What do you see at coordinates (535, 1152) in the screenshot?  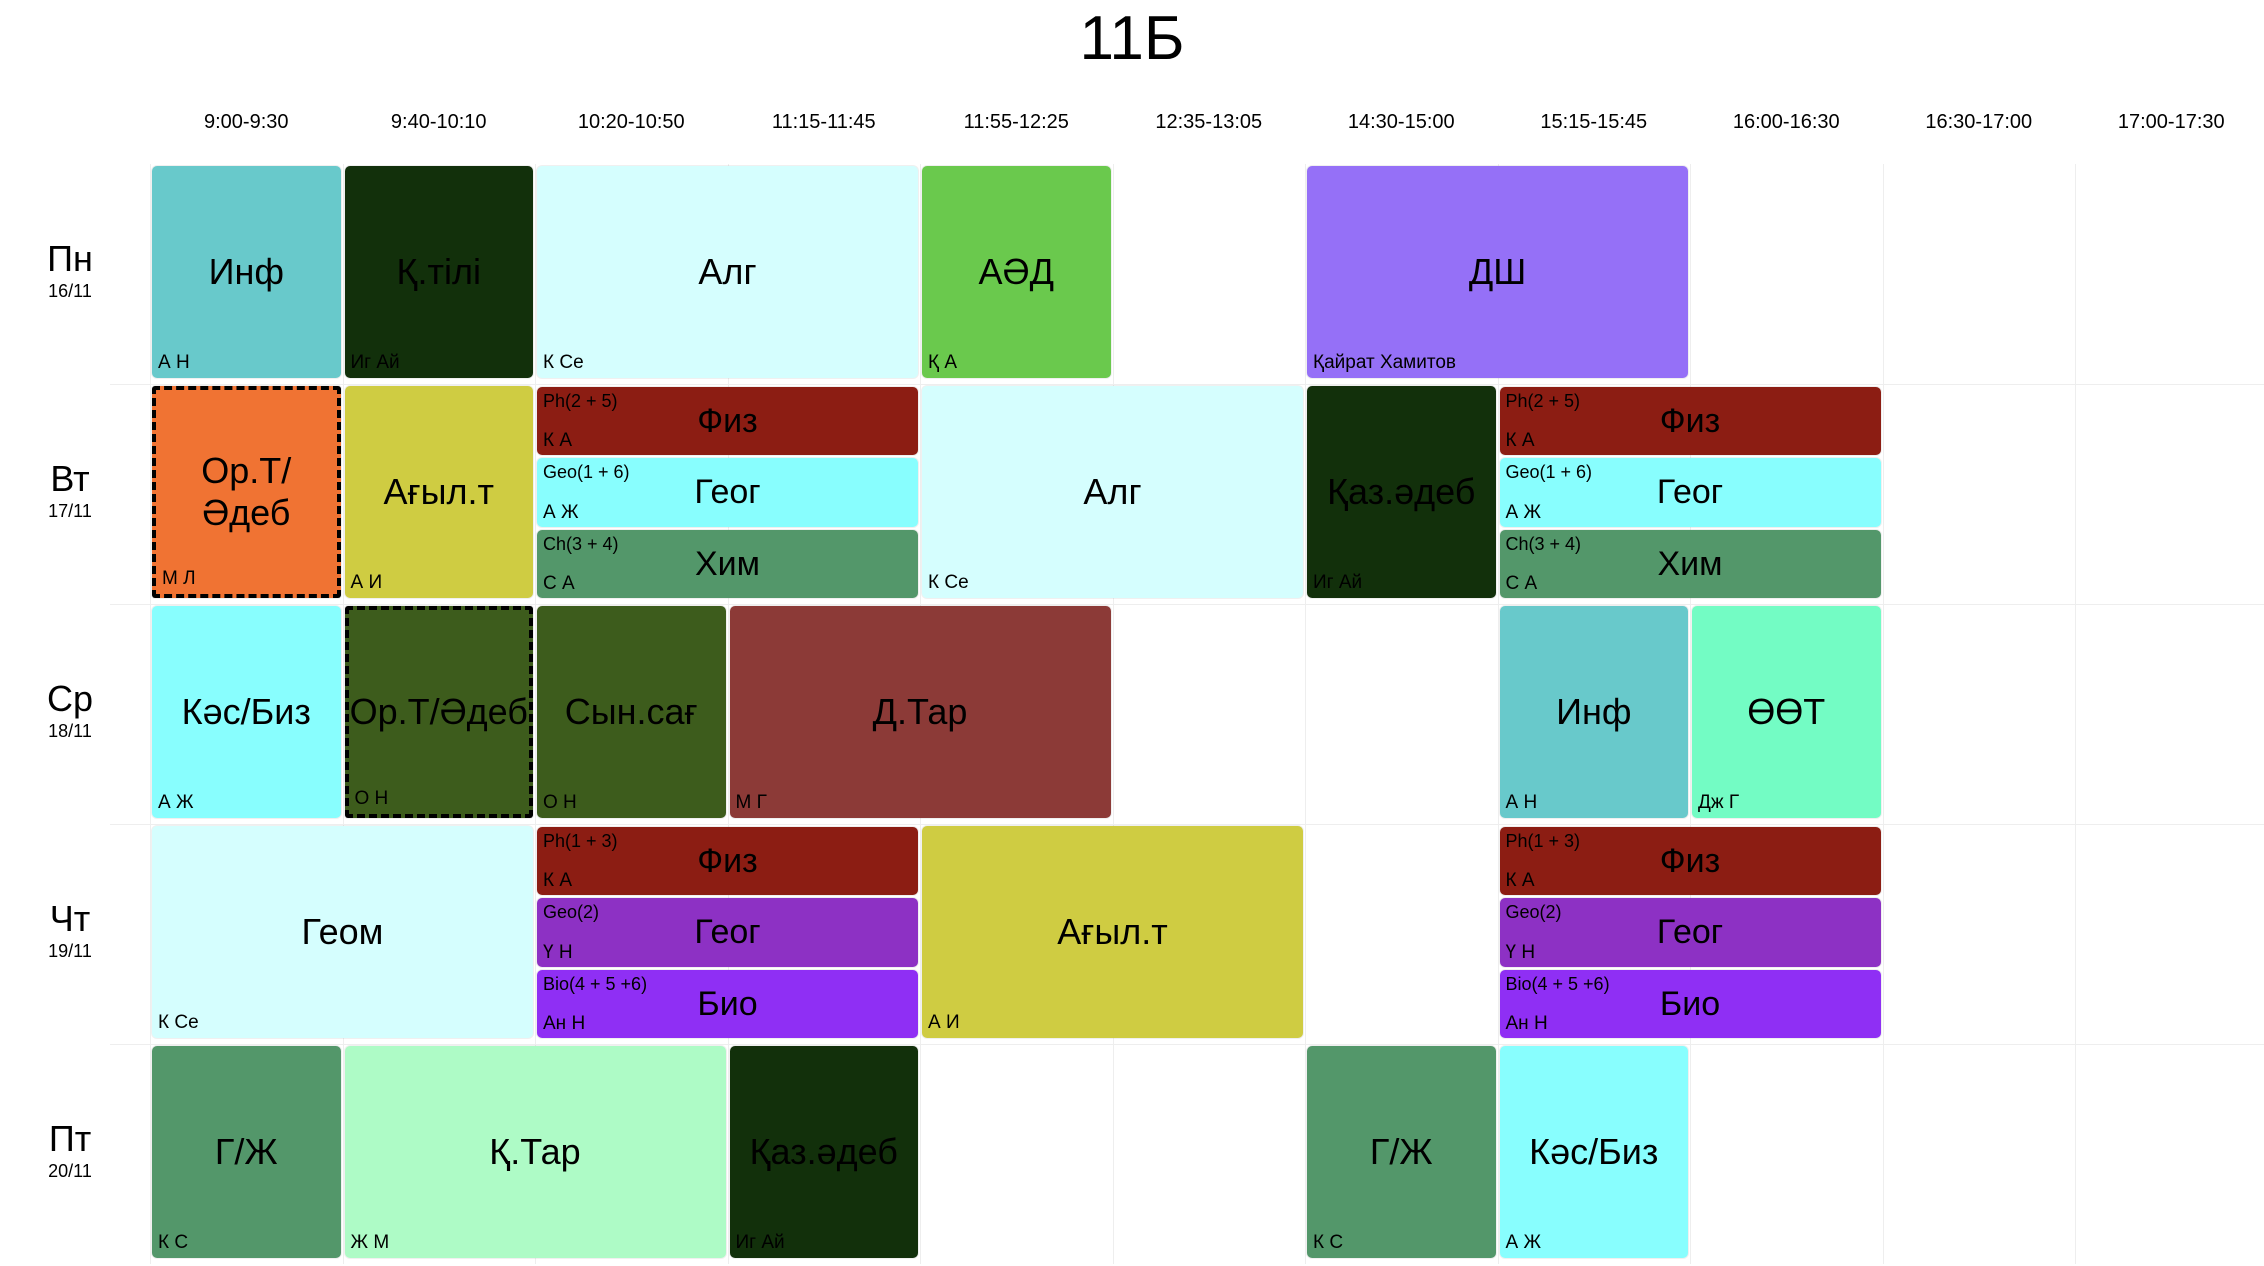 I see `lesson-card: Қ.Тар Ж М` at bounding box center [535, 1152].